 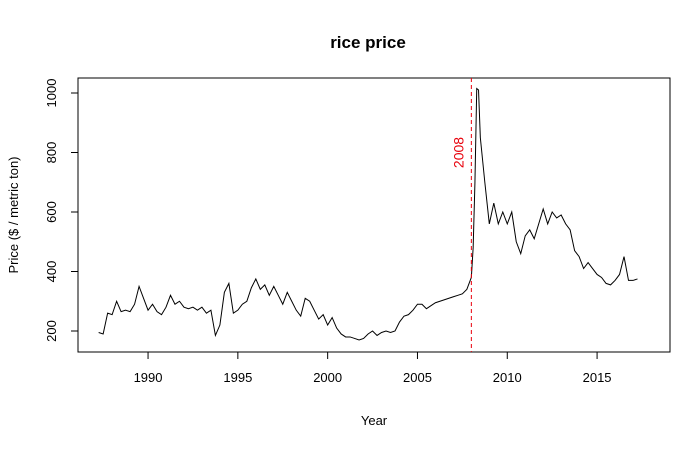 What do you see at coordinates (51, 153) in the screenshot?
I see `y-tick-label: 800` at bounding box center [51, 153].